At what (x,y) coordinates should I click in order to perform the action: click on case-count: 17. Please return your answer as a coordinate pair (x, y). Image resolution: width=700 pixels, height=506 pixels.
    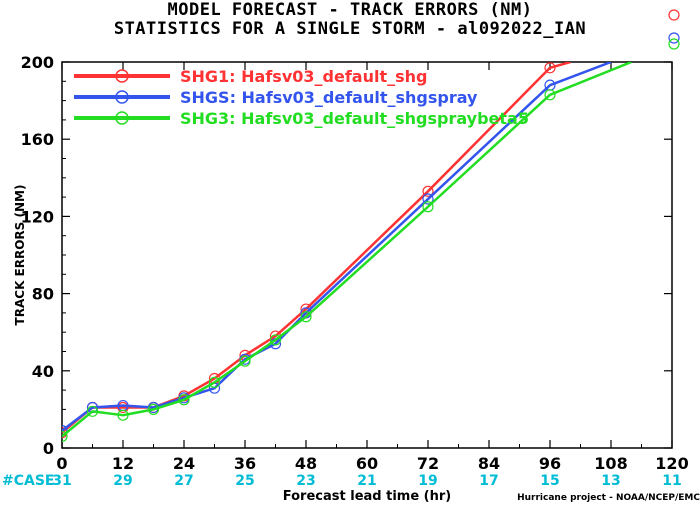
    Looking at the image, I should click on (488, 481).